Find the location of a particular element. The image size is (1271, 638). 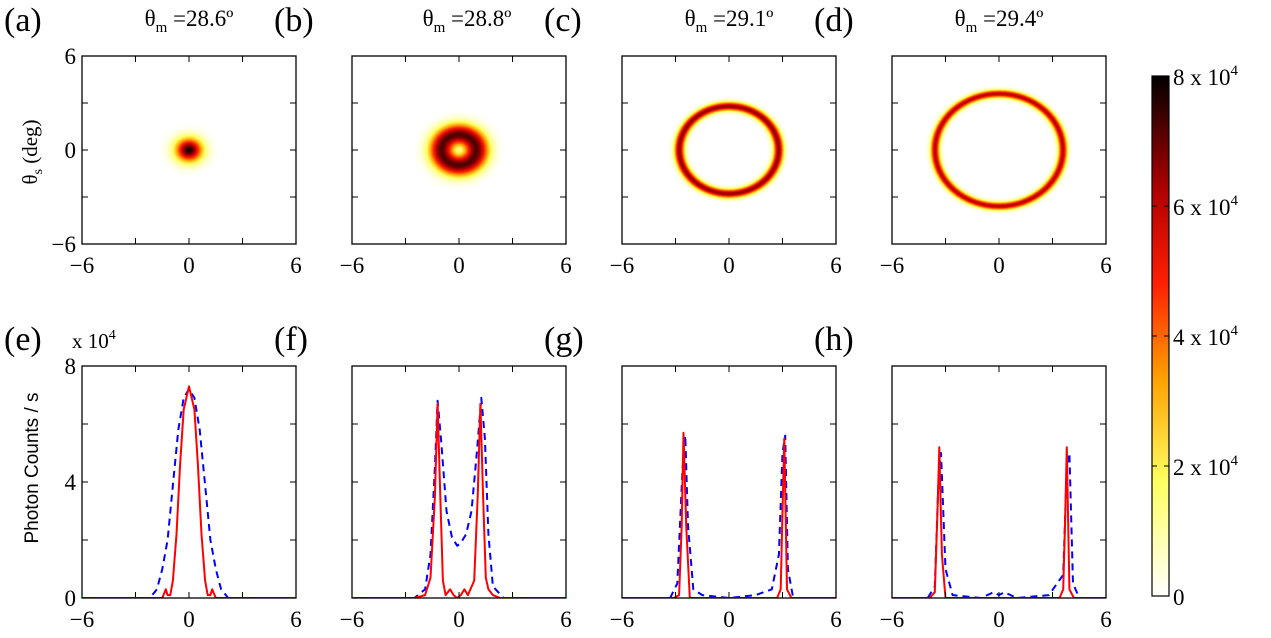

heatmap-panel-c: −6 0 6 (c) θm =29.1º is located at coordinates (693, 140).